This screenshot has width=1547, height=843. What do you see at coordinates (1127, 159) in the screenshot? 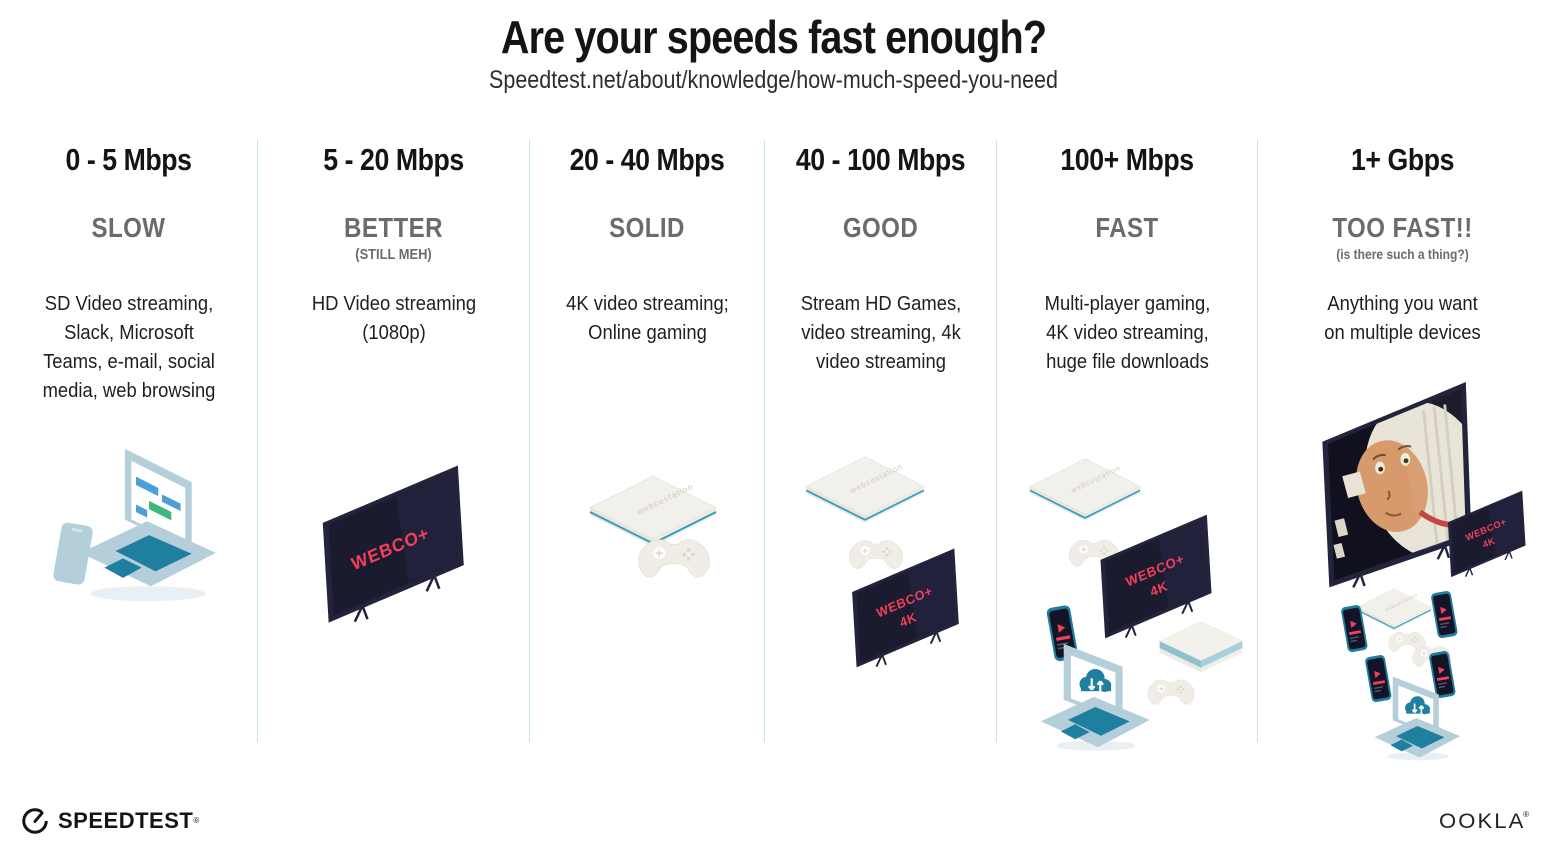
I see `speed-range-label: 100+ Mbps` at bounding box center [1127, 159].